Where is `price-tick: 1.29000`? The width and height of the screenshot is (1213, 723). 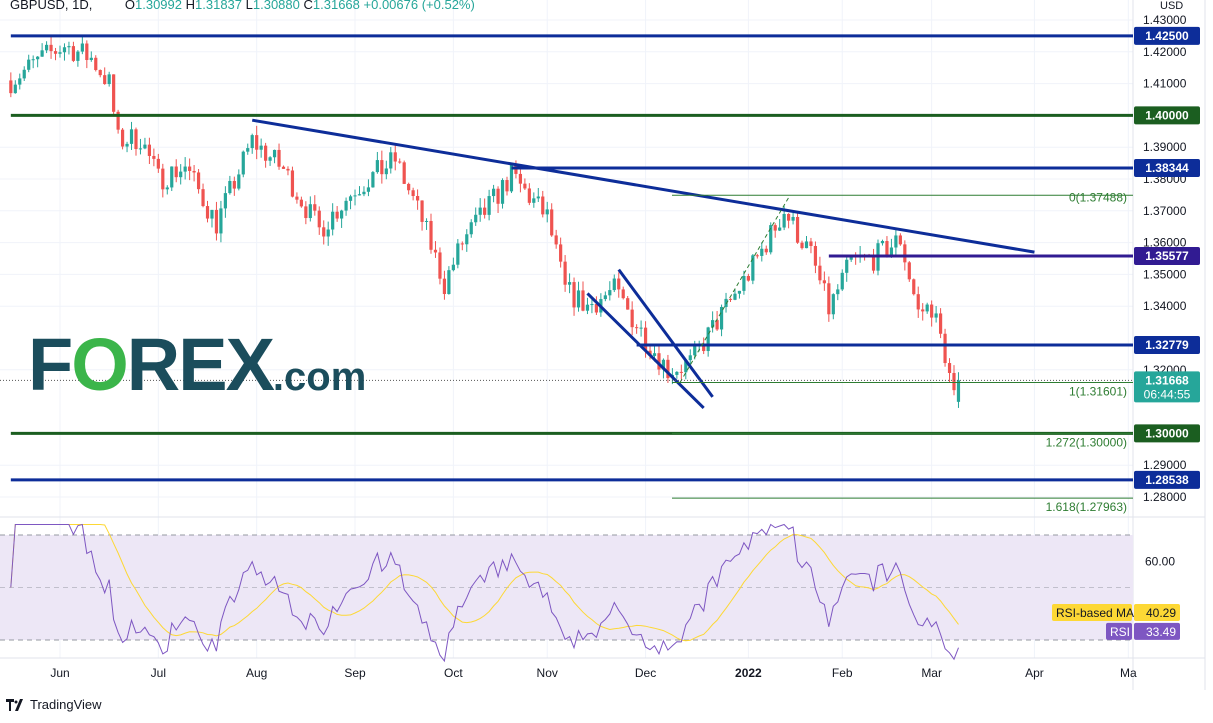 price-tick: 1.29000 is located at coordinates (1165, 465).